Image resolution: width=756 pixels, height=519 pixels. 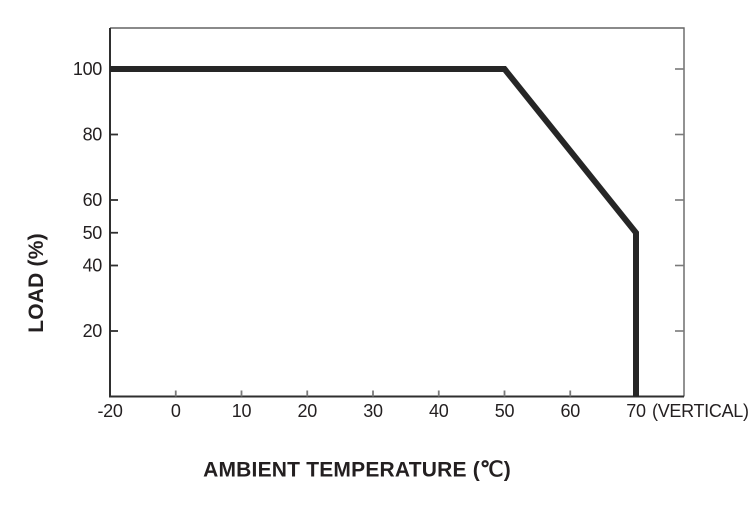 I want to click on x-tick-label: 30, so click(x=373, y=411).